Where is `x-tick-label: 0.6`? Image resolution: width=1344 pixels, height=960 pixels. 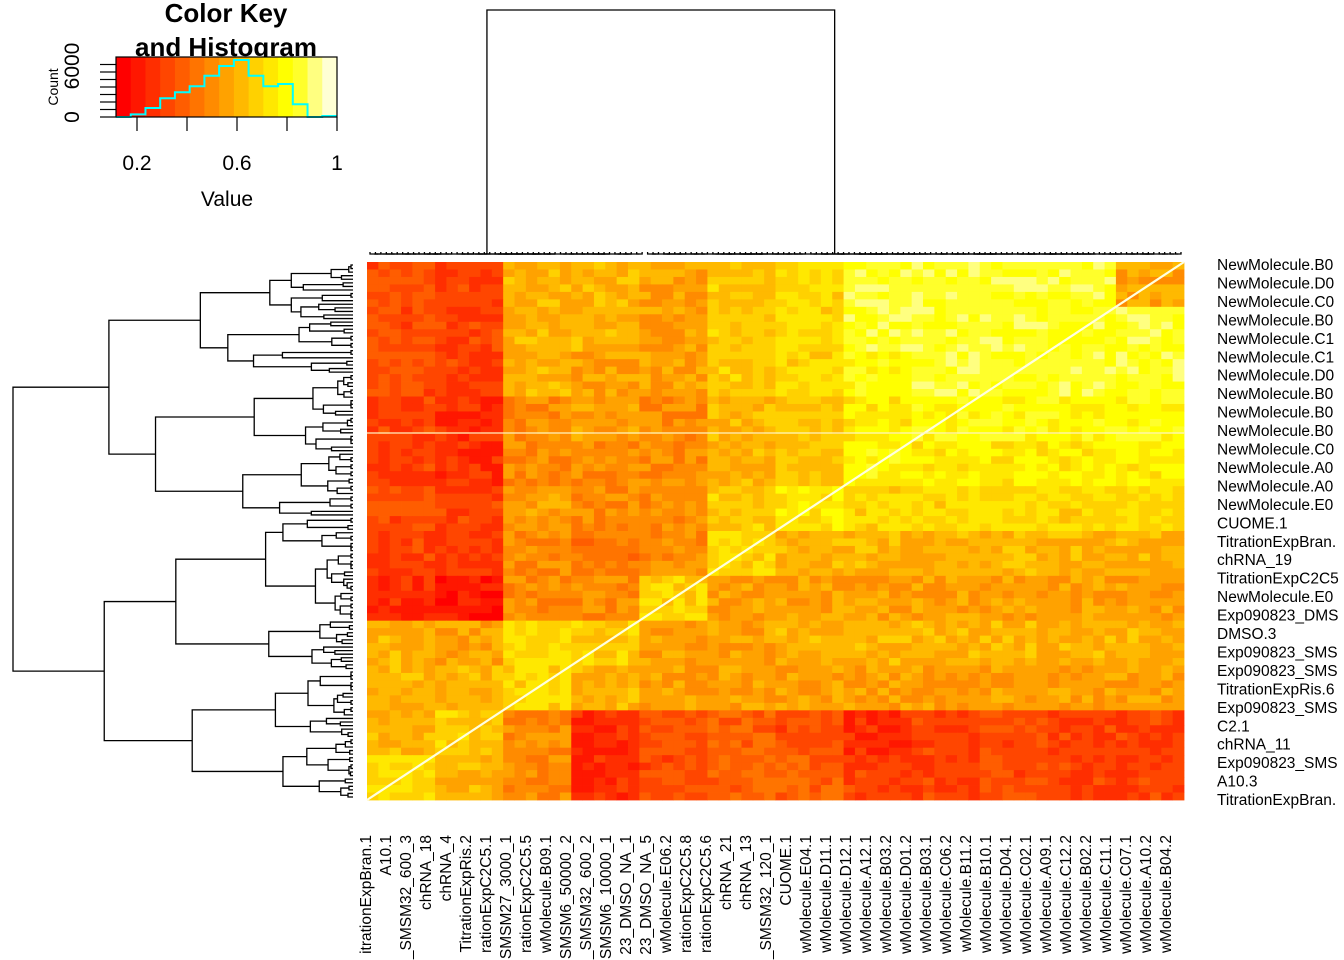
x-tick-label: 0.6 is located at coordinates (236, 163).